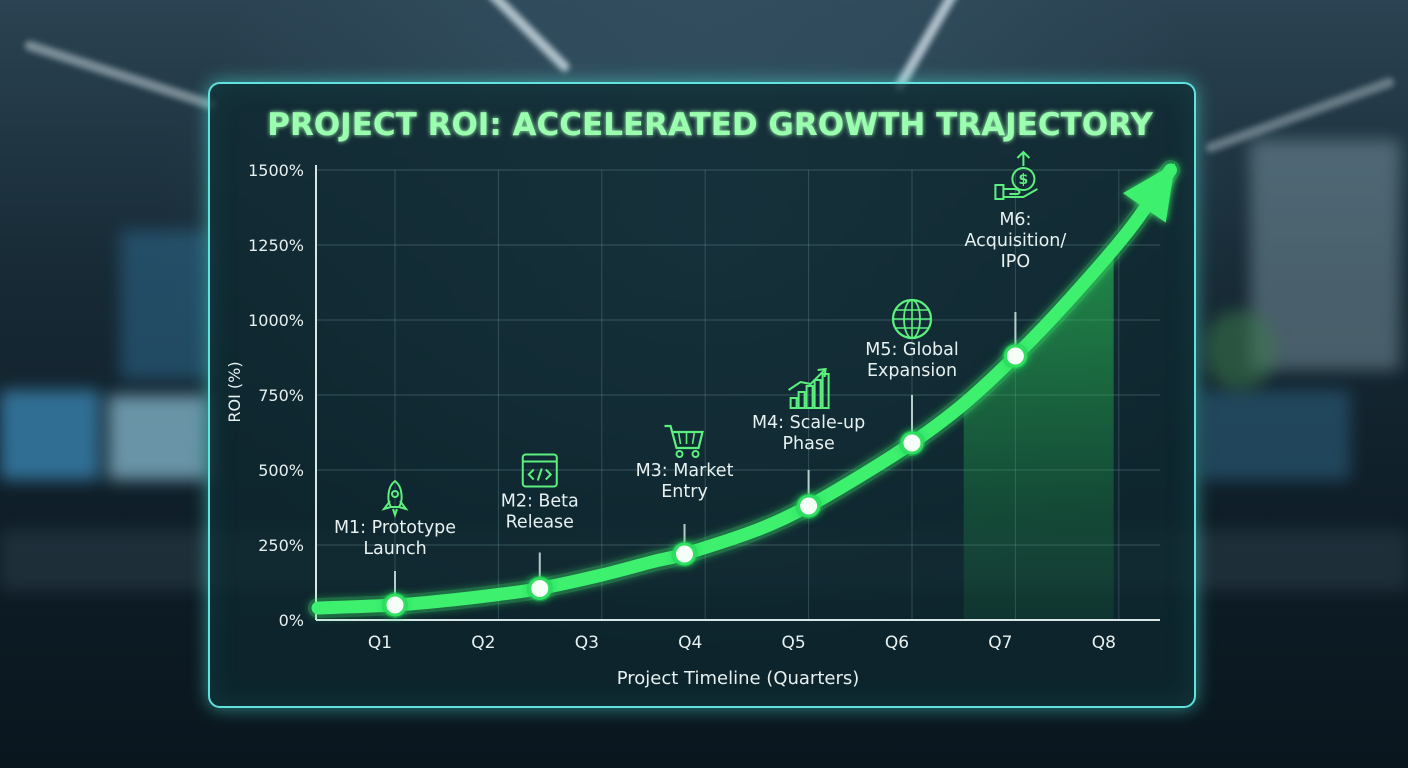 The height and width of the screenshot is (768, 1408). Describe the element at coordinates (394, 549) in the screenshot. I see `milestone-label: Launch` at that location.